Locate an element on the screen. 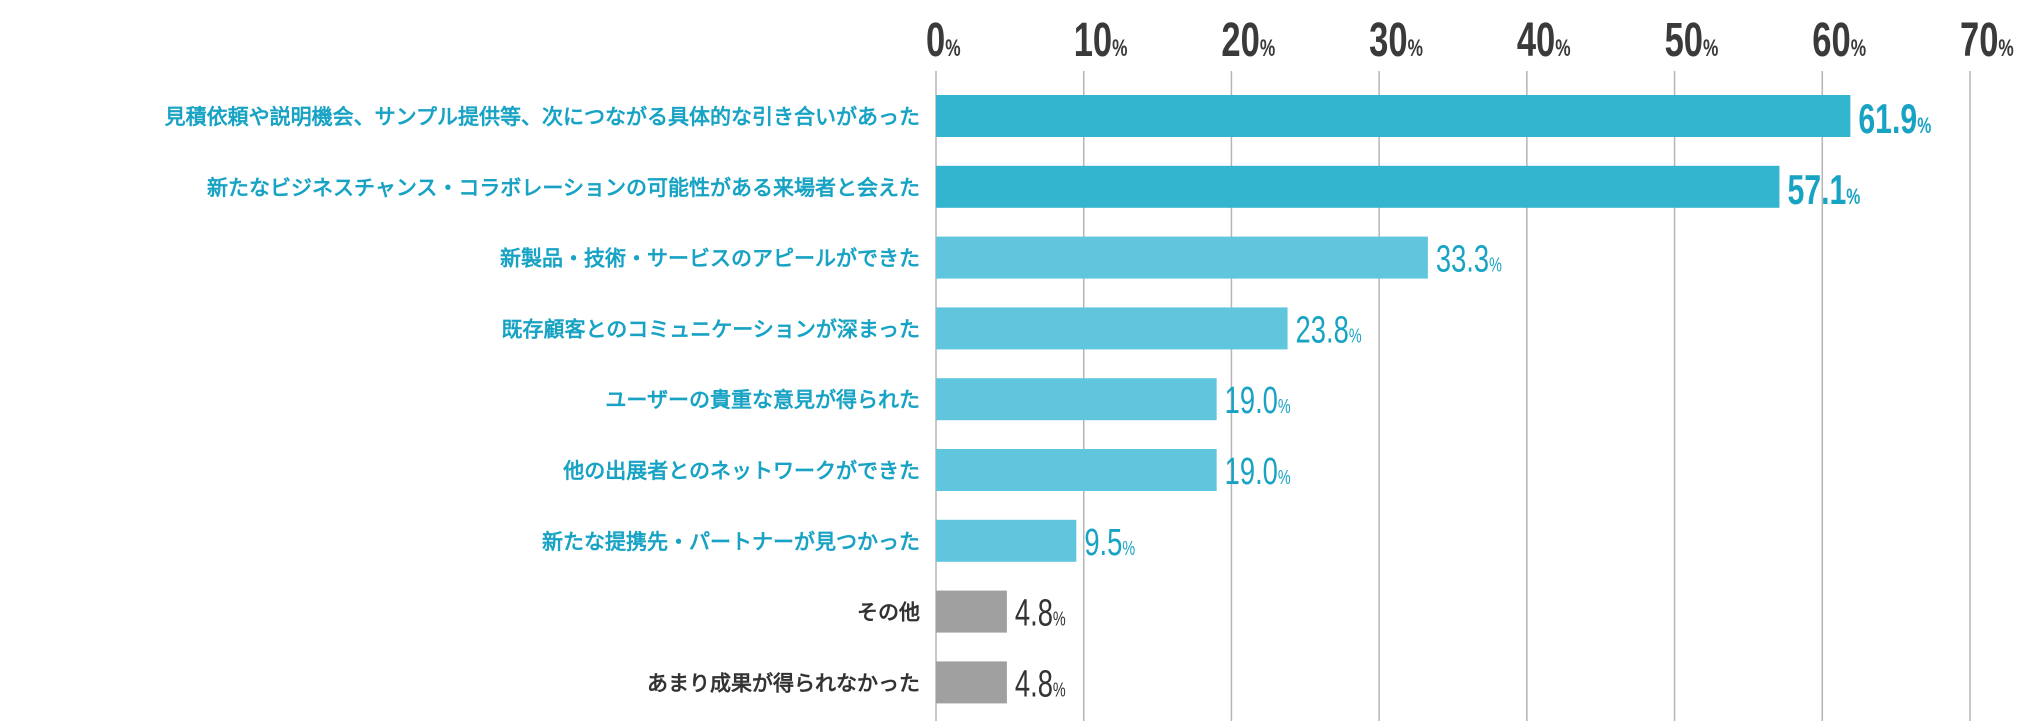 The image size is (2018, 726). category-label: その他 is located at coordinates (888, 613).